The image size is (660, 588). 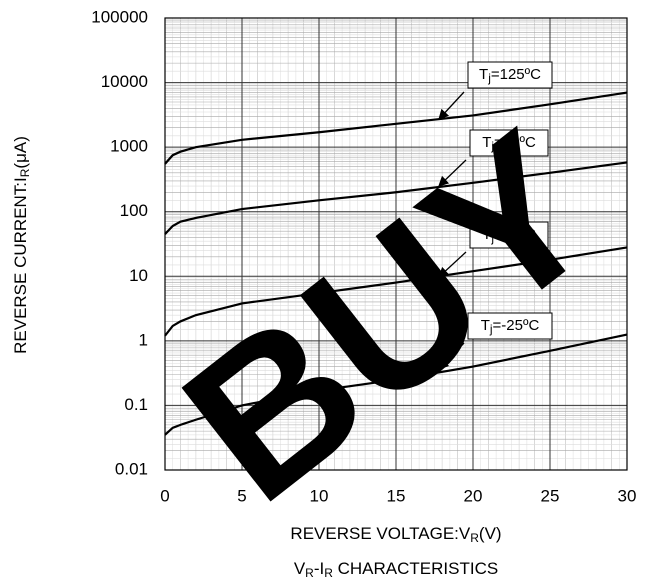 I want to click on x-tick-label: 15, so click(x=396, y=495).